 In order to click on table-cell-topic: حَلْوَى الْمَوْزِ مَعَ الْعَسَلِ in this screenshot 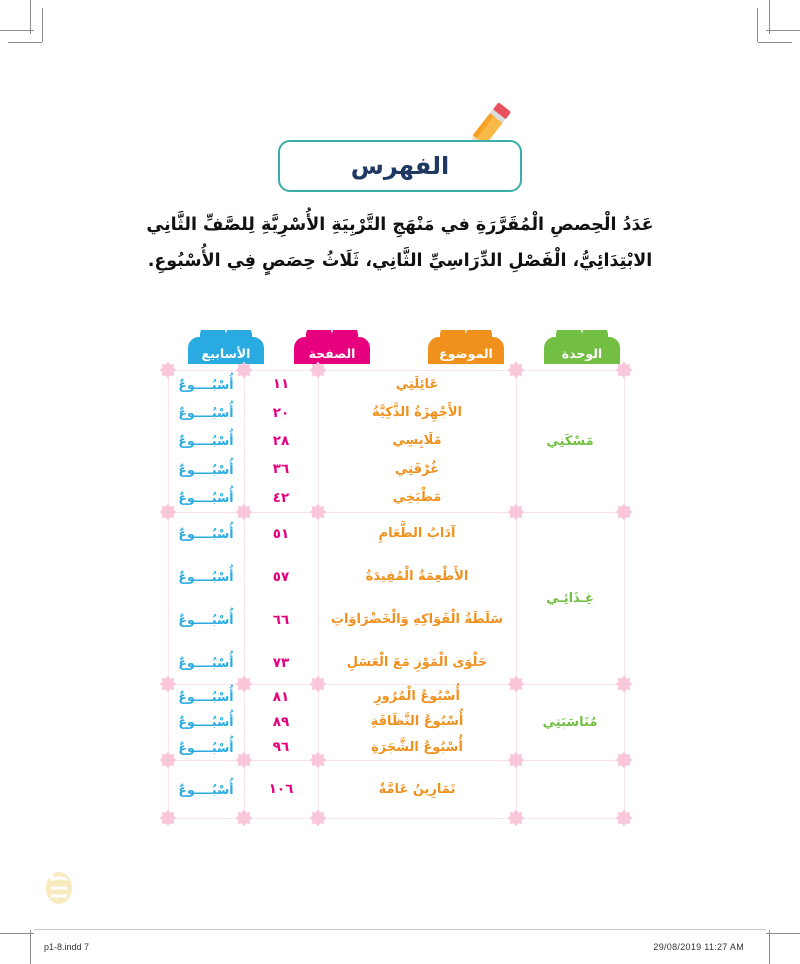, I will do `click(417, 662)`.